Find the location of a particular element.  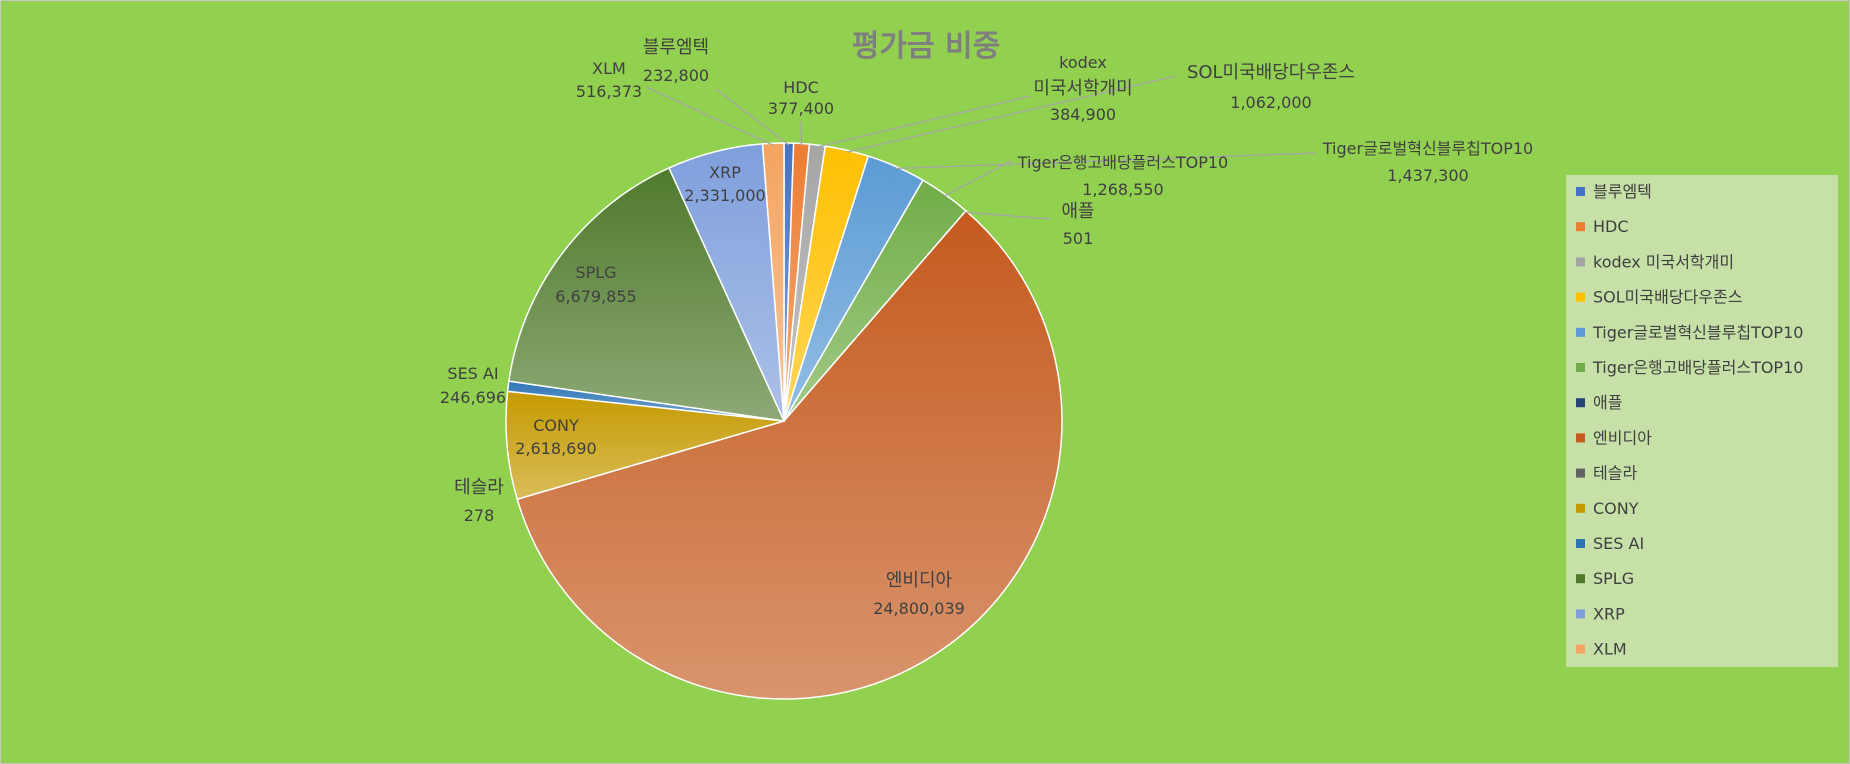

legend-label-12: XRP is located at coordinates (1609, 613).